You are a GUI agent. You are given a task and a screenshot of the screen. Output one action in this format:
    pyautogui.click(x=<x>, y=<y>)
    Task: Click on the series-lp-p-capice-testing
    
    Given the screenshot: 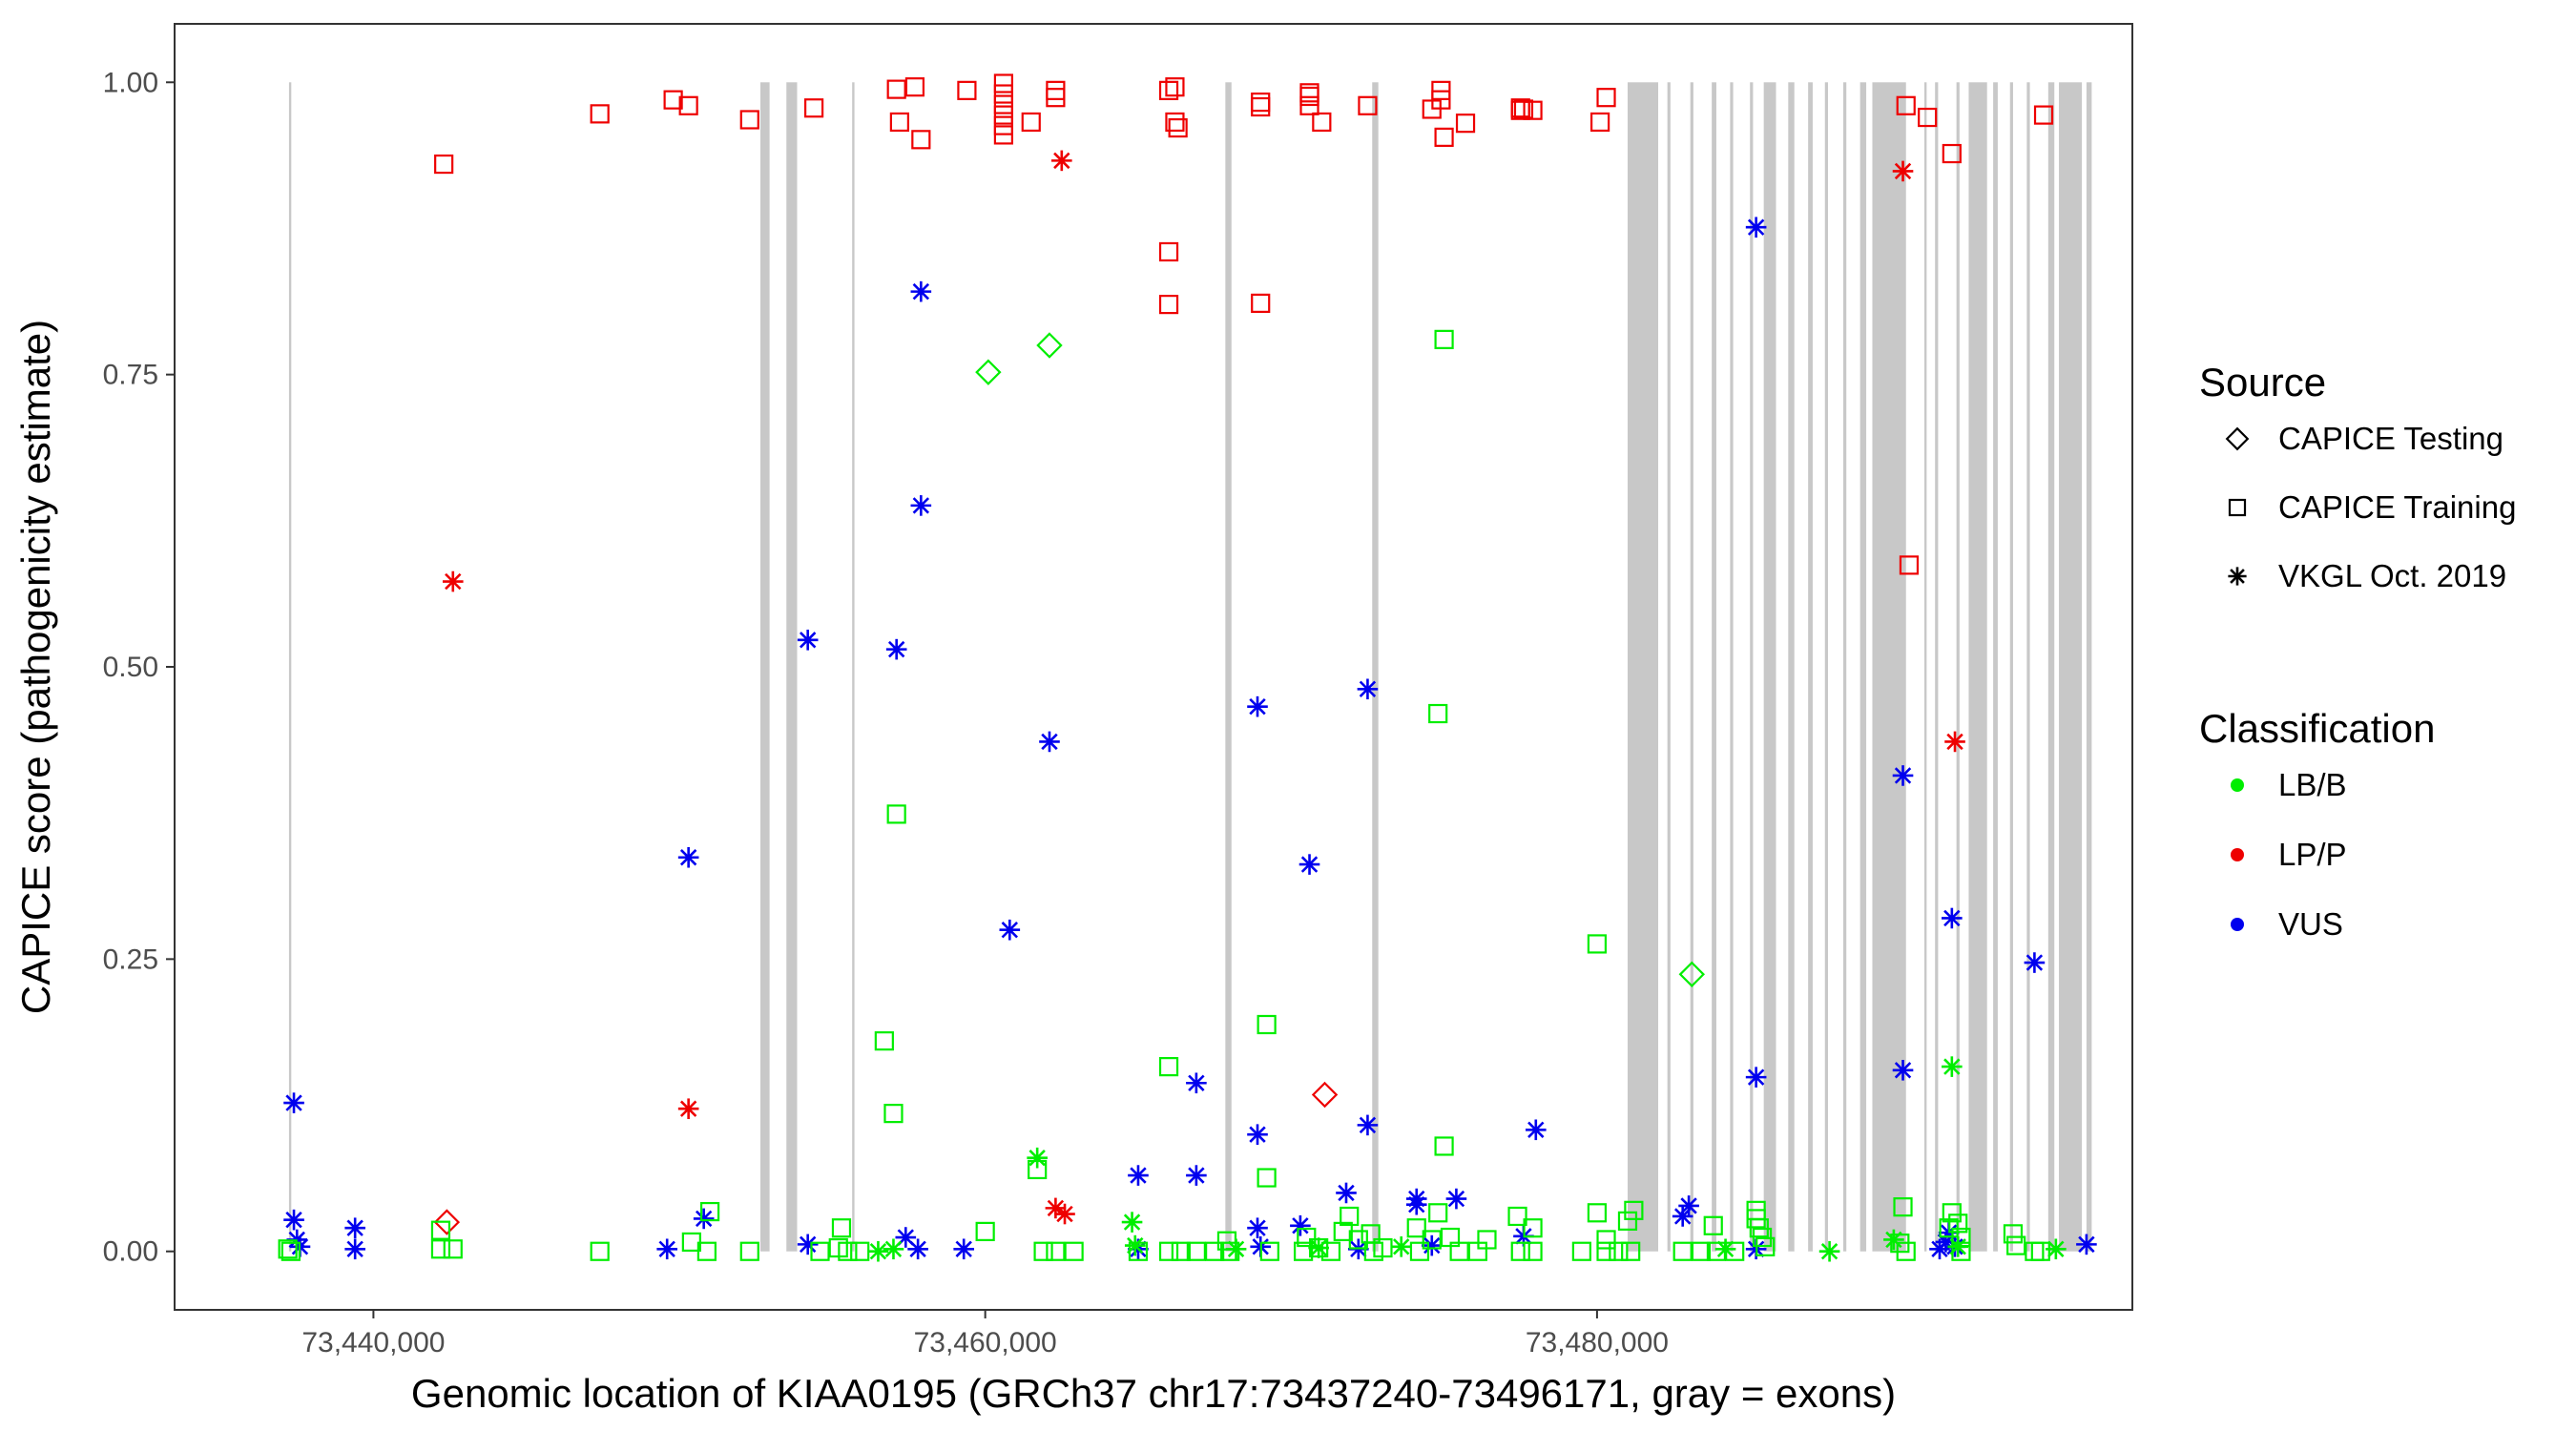 What is the action you would take?
    pyautogui.click(x=886, y=1158)
    